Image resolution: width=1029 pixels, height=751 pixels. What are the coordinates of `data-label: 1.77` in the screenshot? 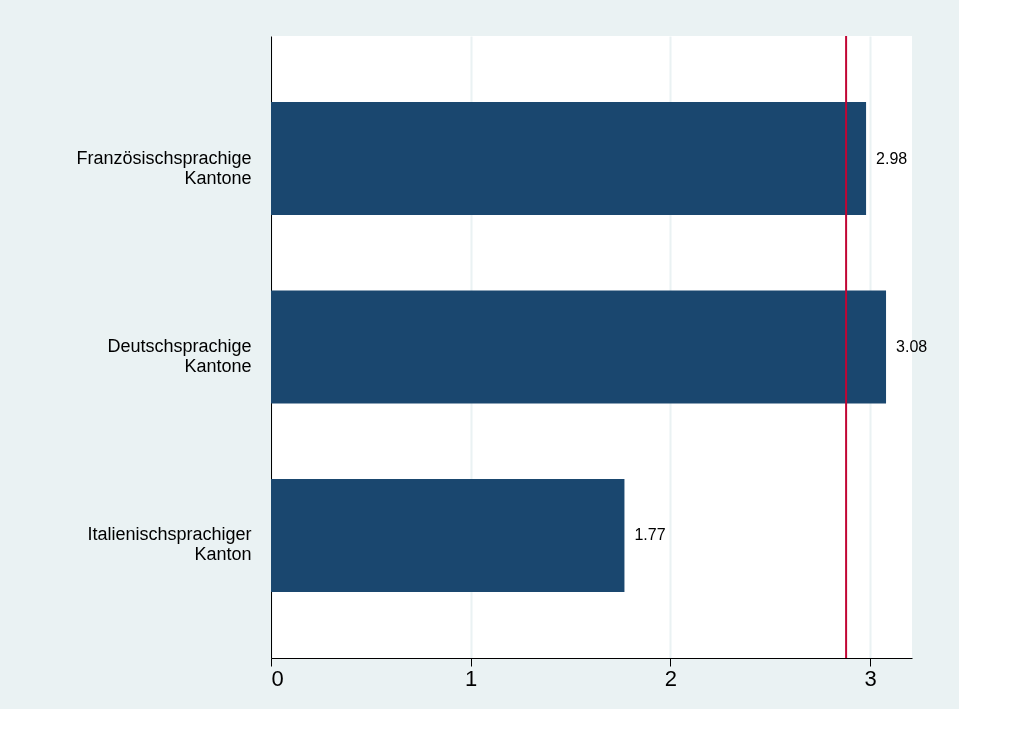 It's located at (650, 535).